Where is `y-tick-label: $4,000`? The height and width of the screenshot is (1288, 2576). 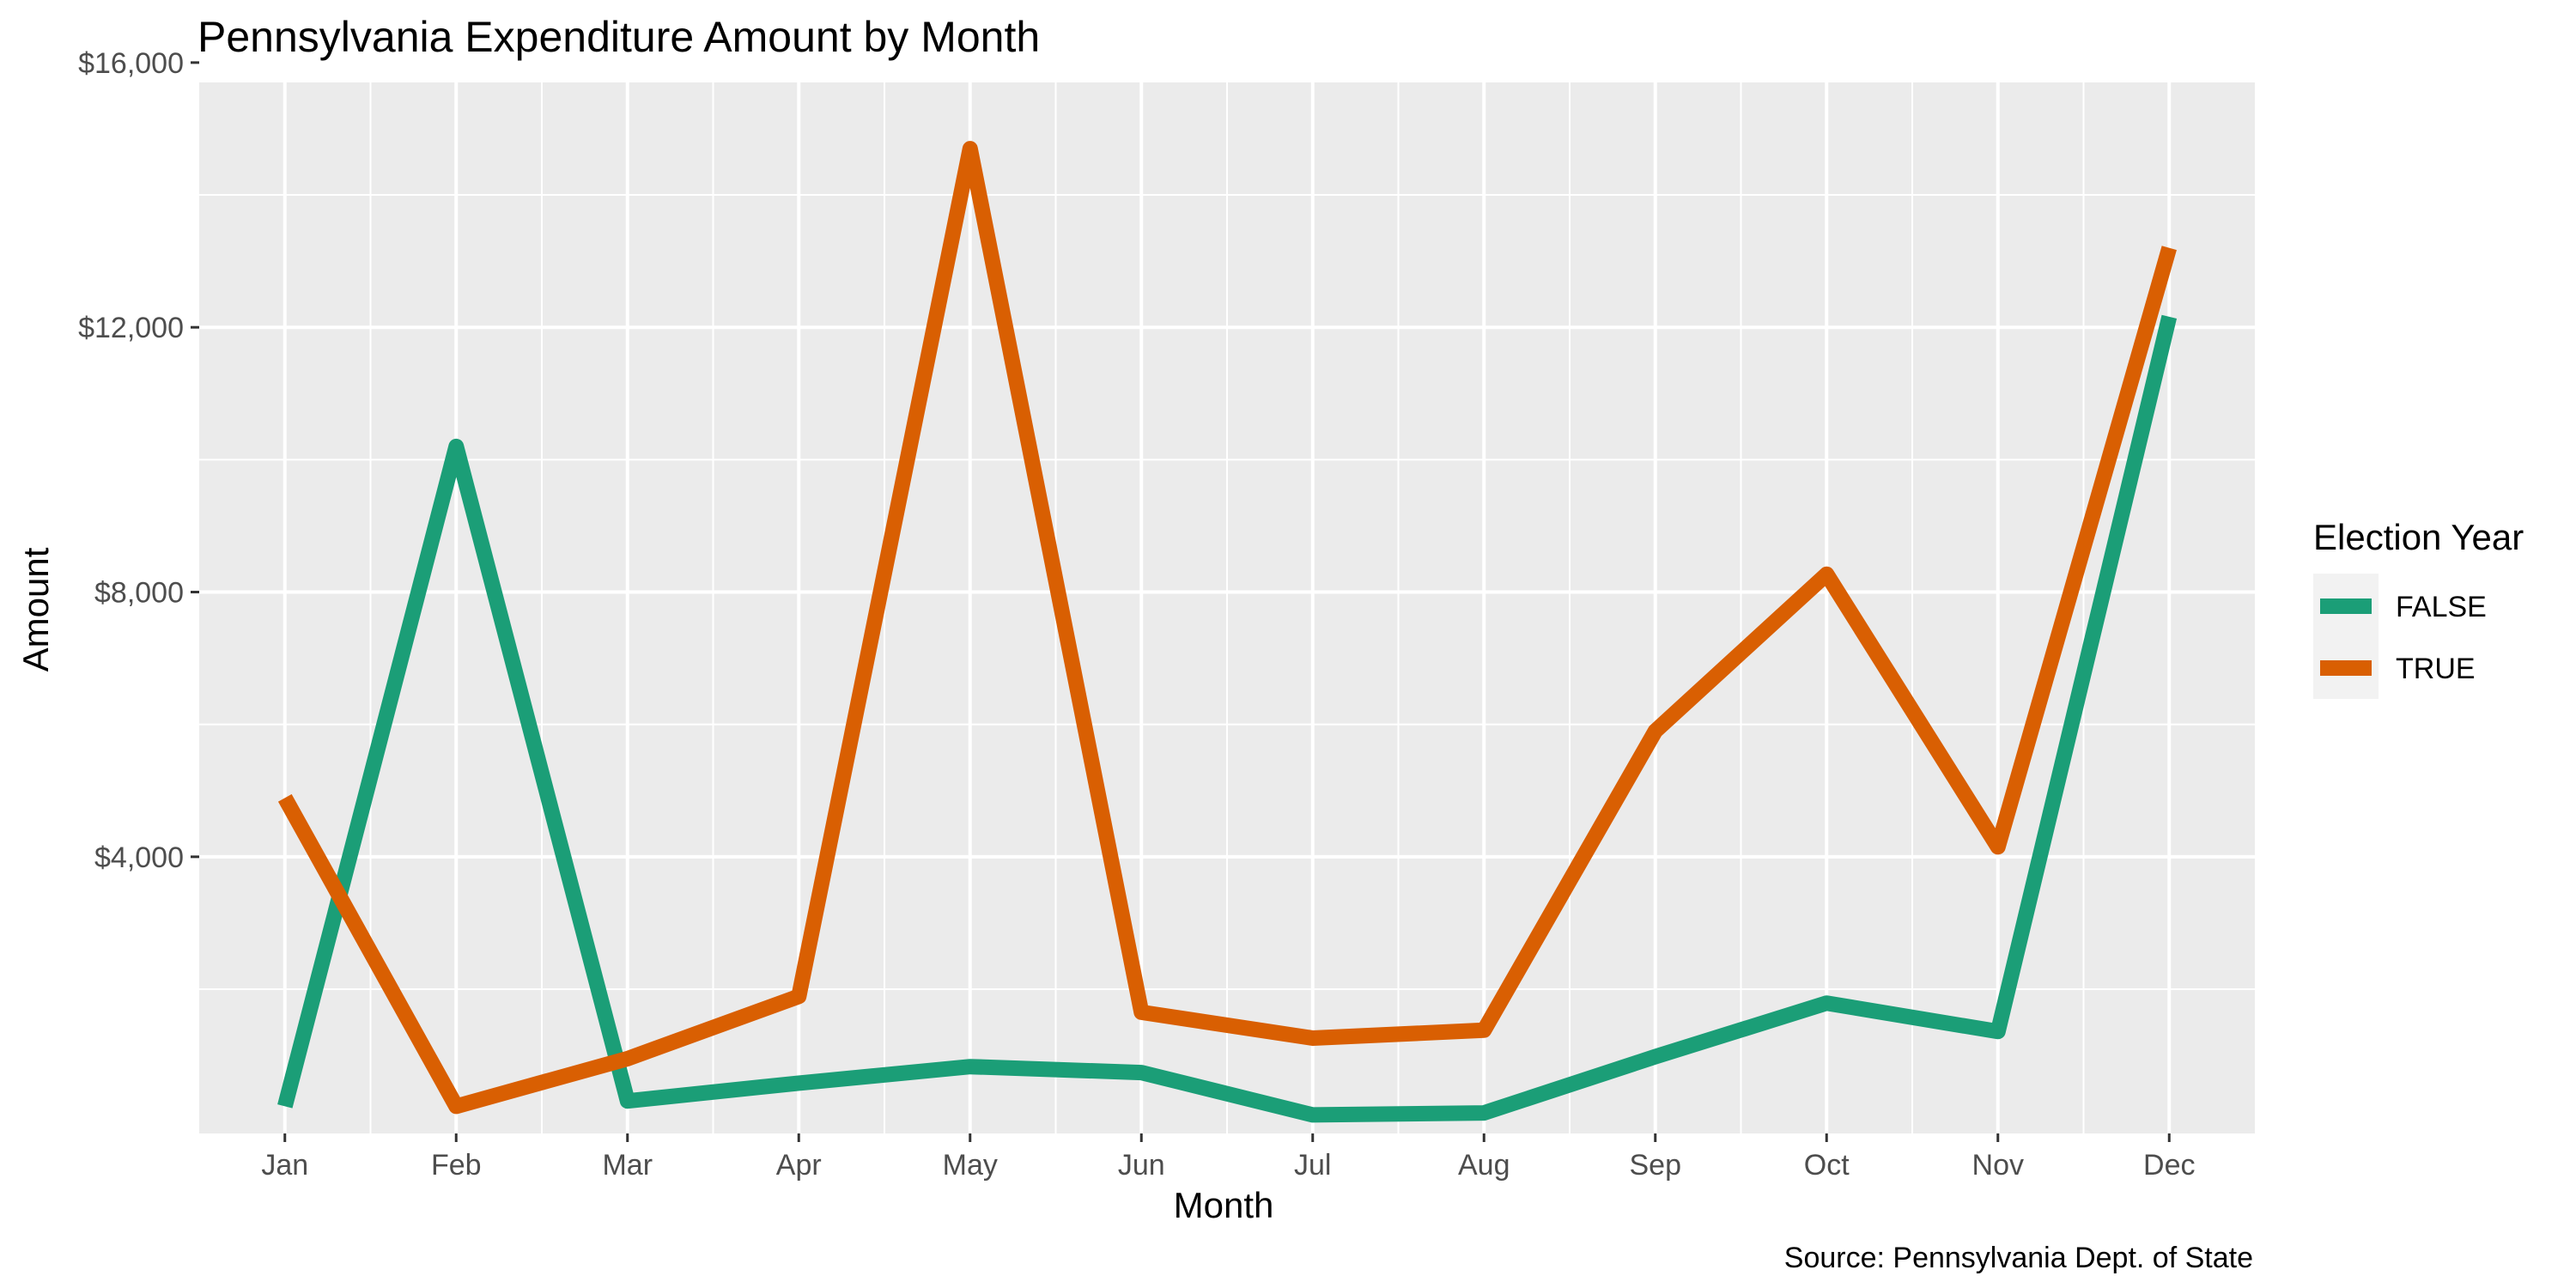 y-tick-label: $4,000 is located at coordinates (139, 857).